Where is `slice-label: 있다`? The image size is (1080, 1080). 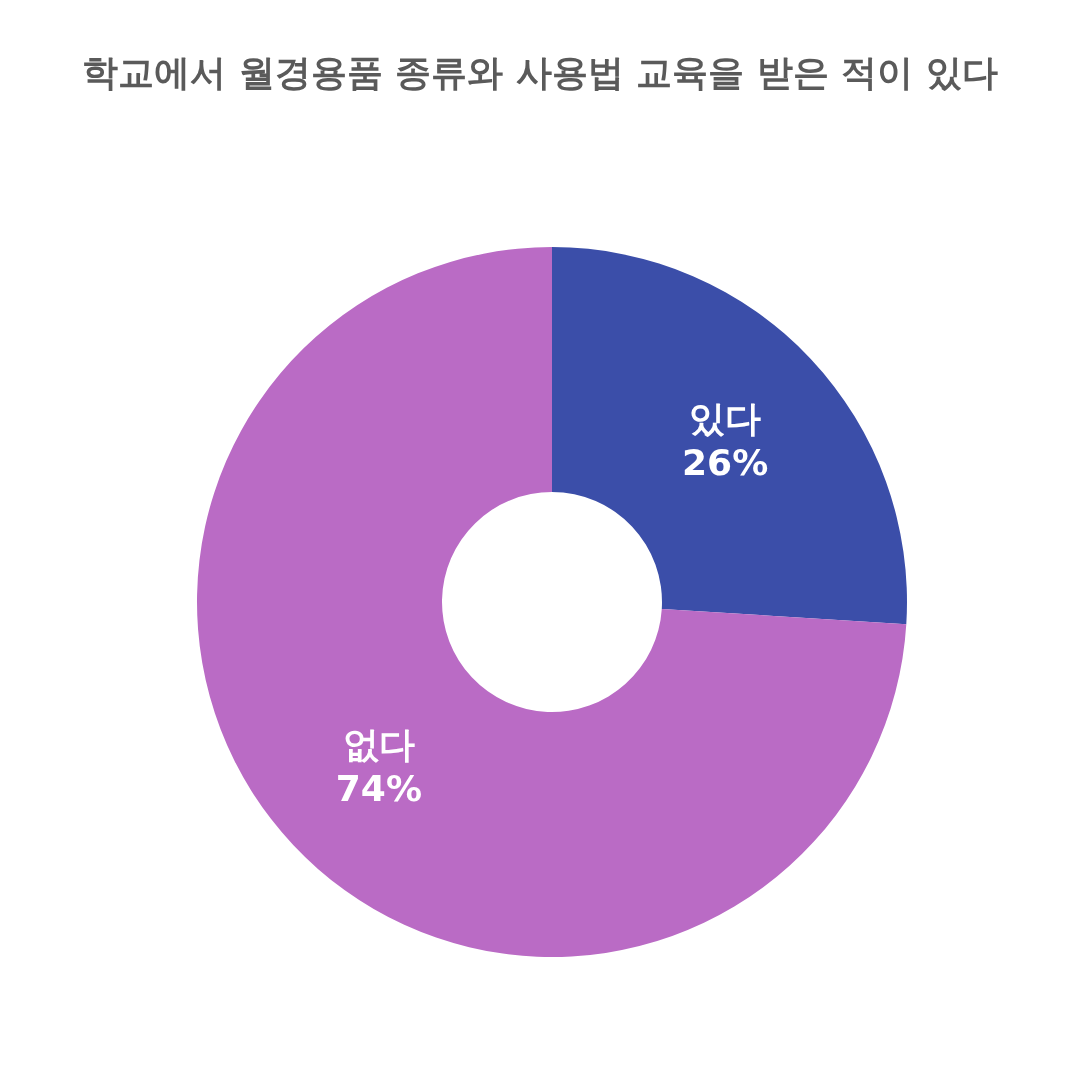
slice-label: 있다 is located at coordinates (725, 419).